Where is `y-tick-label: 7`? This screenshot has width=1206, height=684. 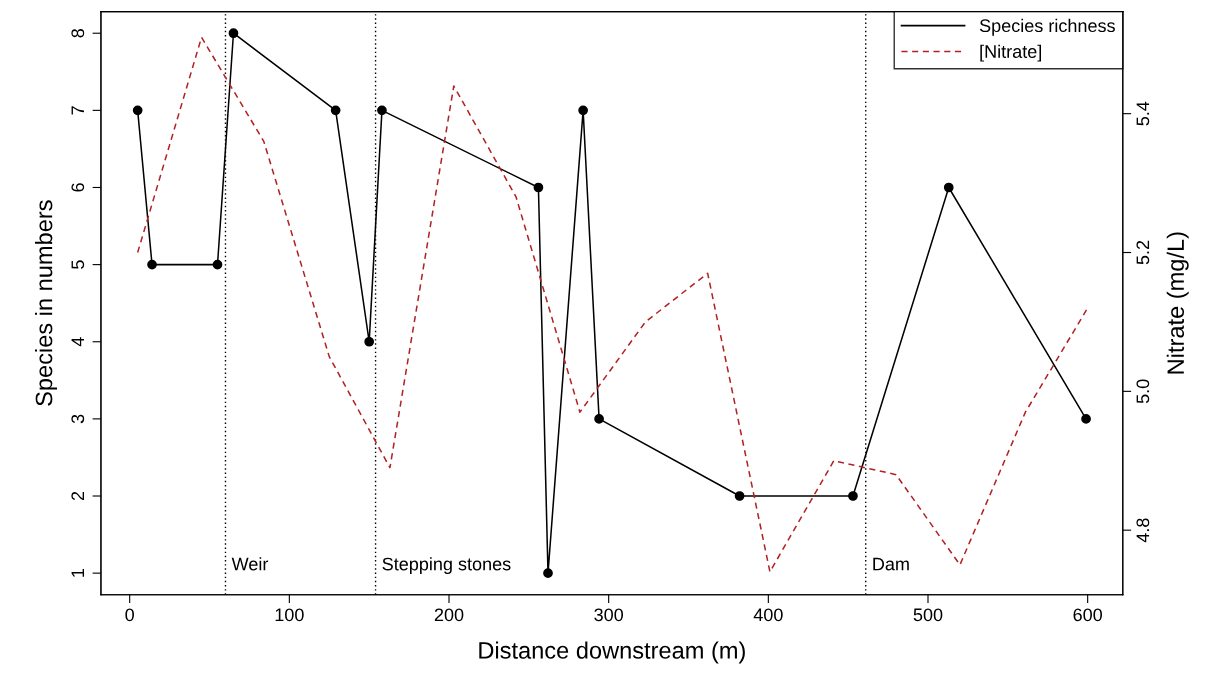
y-tick-label: 7 is located at coordinates (77, 110).